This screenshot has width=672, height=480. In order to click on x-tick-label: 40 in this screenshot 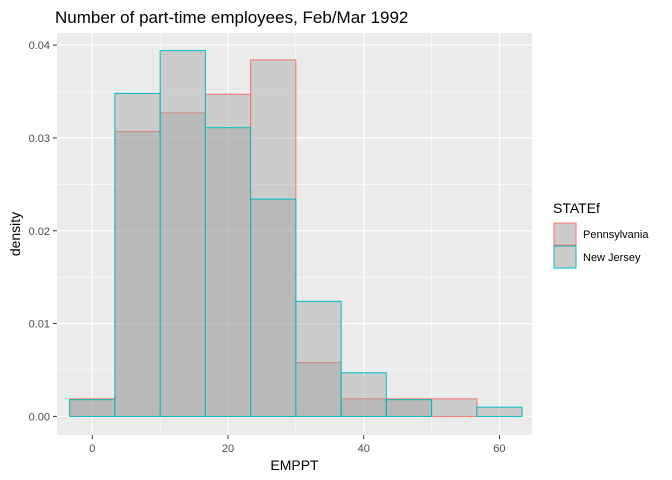, I will do `click(364, 449)`.